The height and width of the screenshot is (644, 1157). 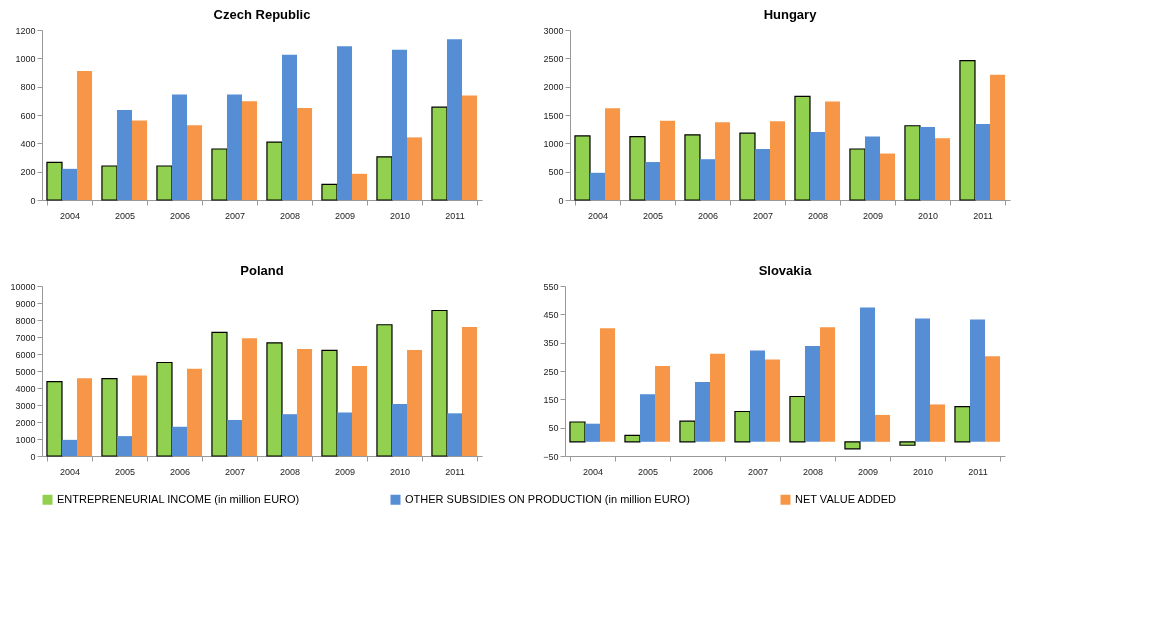 What do you see at coordinates (551, 456) in the screenshot?
I see `y-tick-label: −50` at bounding box center [551, 456].